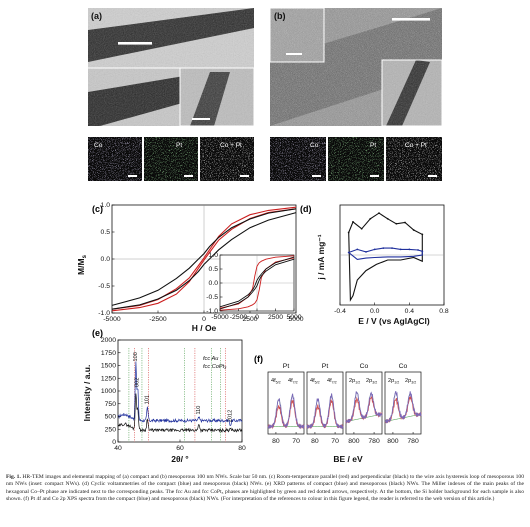 The image size is (530, 527). Describe the element at coordinates (180, 448) in the screenshot. I see `x-tick-label: 60` at that location.